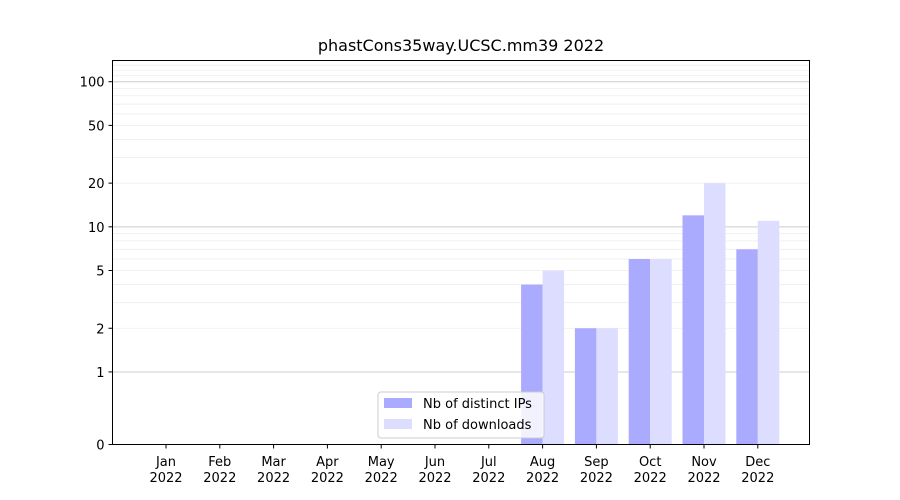 The height and width of the screenshot is (500, 900). I want to click on y-tick-label: 100, so click(92, 83).